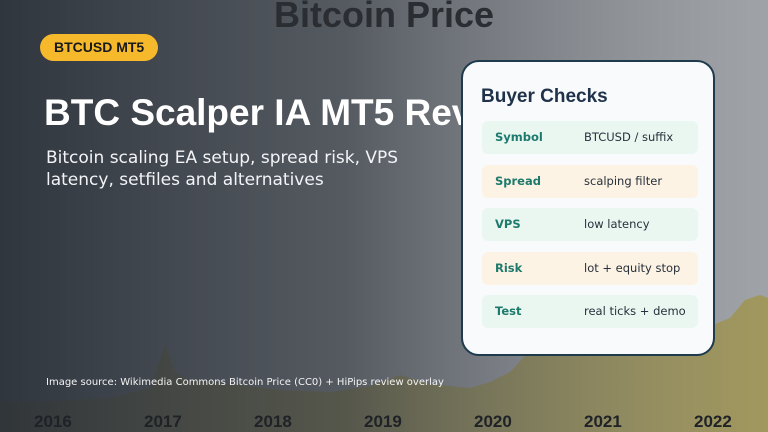  What do you see at coordinates (258, 112) in the screenshot?
I see `page-title: BTC Scalper IA MT5 Rev` at bounding box center [258, 112].